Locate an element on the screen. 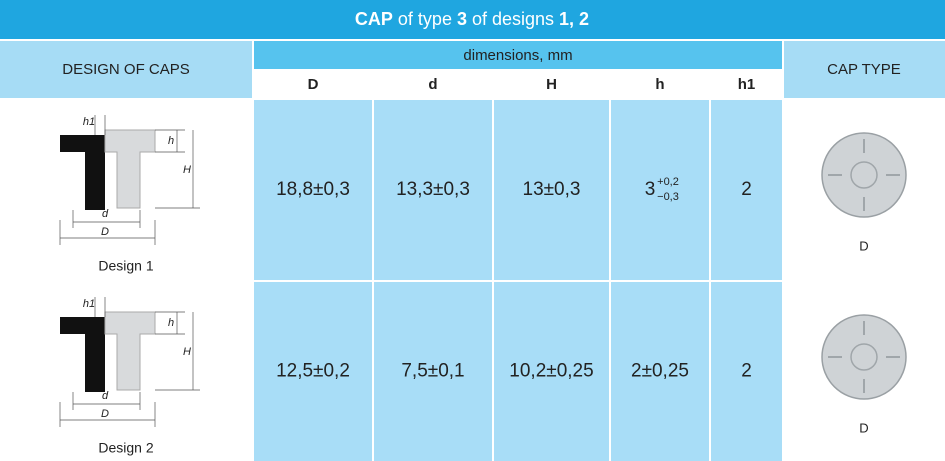 This screenshot has height=461, width=945. value: 13,3±0,3 is located at coordinates (433, 189).